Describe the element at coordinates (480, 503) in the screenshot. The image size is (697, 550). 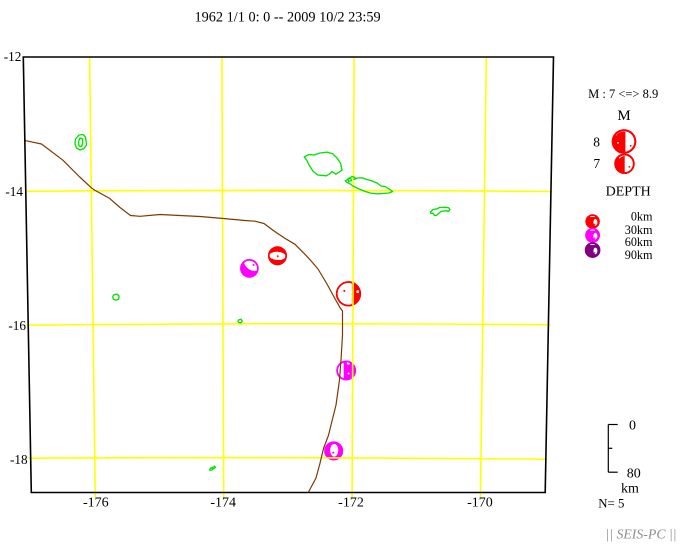
I see `svg-text: -170` at that location.